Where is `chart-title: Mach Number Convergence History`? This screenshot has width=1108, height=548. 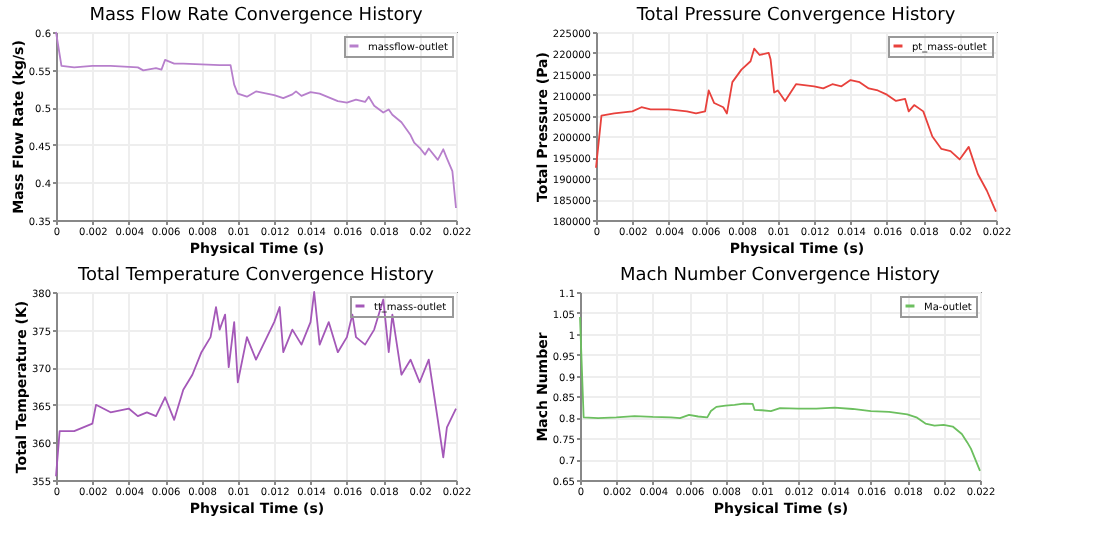
chart-title: Mach Number Convergence History is located at coordinates (780, 276).